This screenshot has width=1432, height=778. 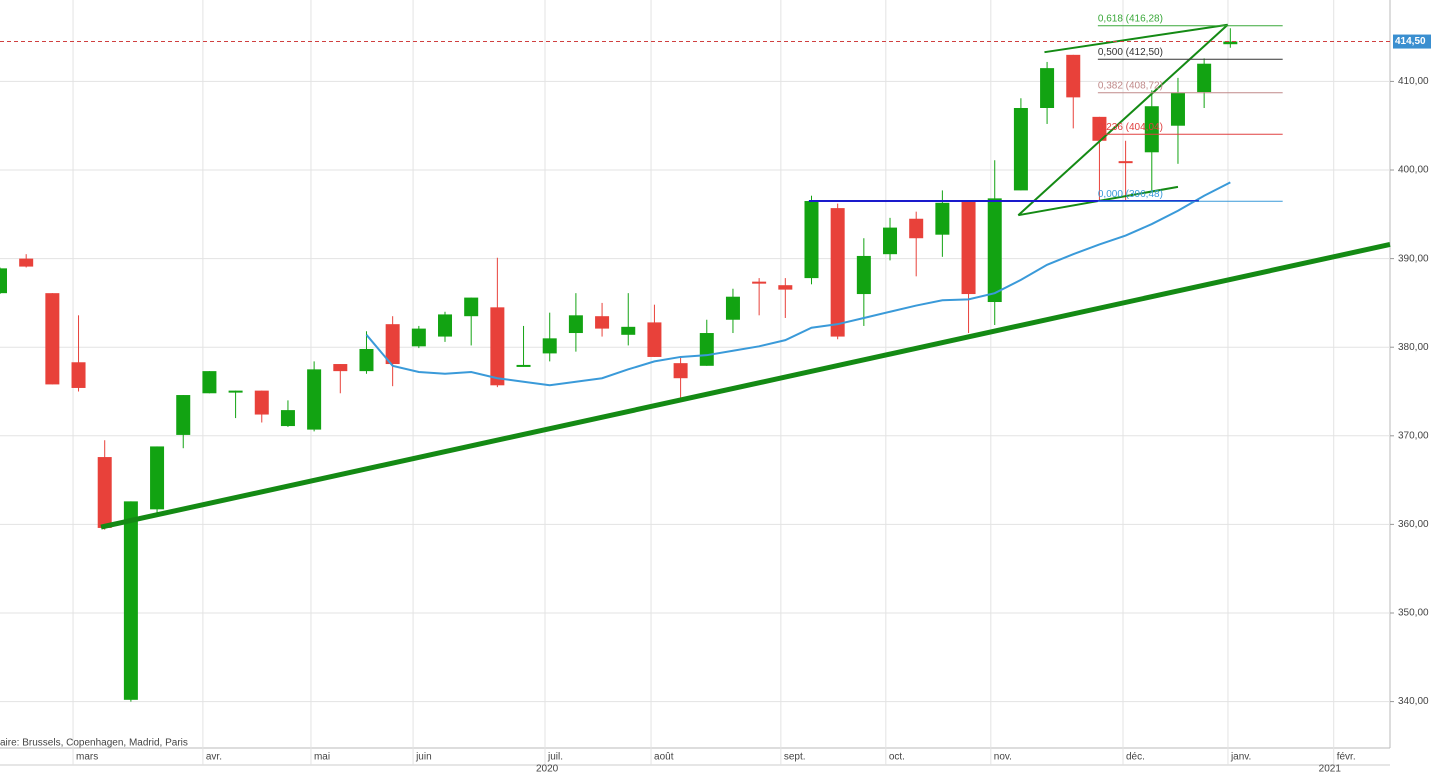 I want to click on year-label: 2020, so click(x=547, y=769).